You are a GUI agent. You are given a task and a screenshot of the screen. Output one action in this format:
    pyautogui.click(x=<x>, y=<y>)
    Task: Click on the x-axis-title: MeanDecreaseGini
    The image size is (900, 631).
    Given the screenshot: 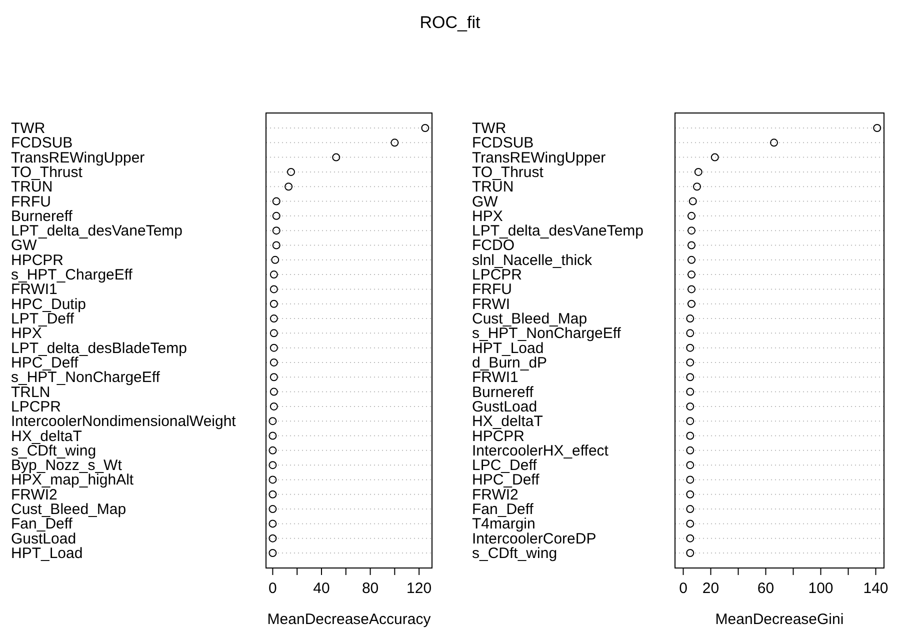 What is the action you would take?
    pyautogui.click(x=779, y=619)
    